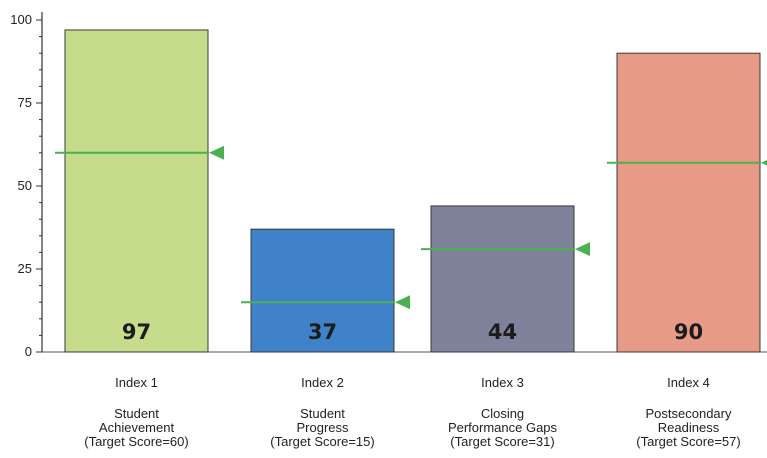 This screenshot has width=767, height=458. I want to click on y-tick-label: 25, so click(25, 268).